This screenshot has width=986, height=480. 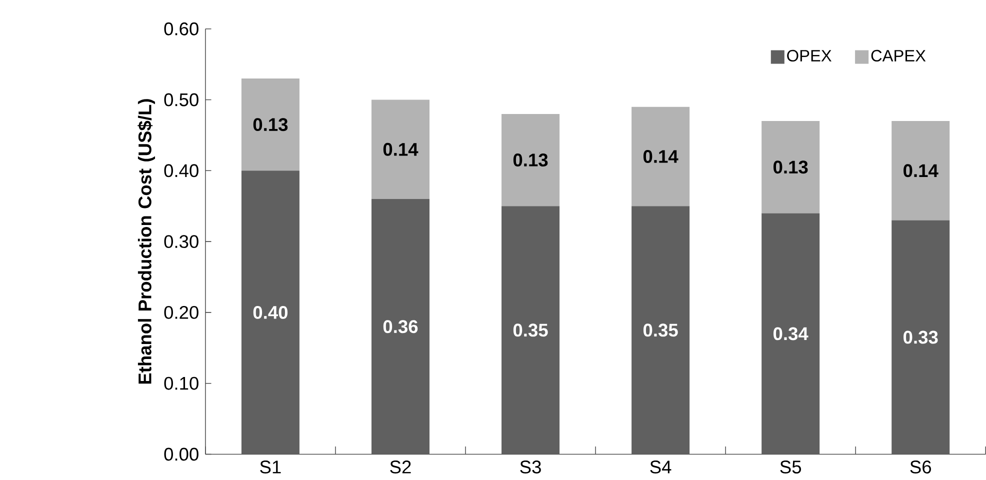 I want to click on x-tick-label: S2, so click(x=400, y=467).